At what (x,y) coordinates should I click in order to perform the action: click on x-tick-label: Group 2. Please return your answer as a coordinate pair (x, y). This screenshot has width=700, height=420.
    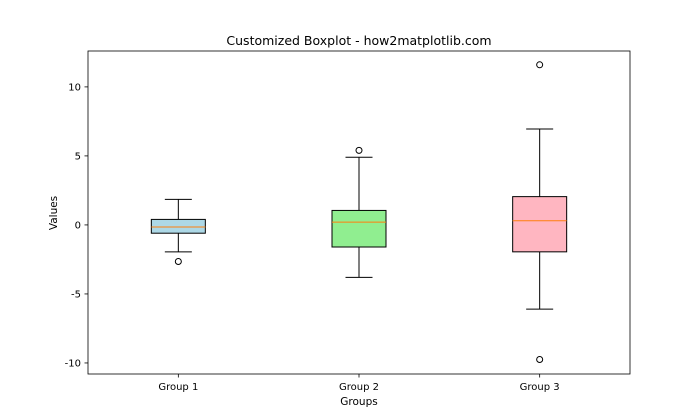
    Looking at the image, I should click on (359, 387).